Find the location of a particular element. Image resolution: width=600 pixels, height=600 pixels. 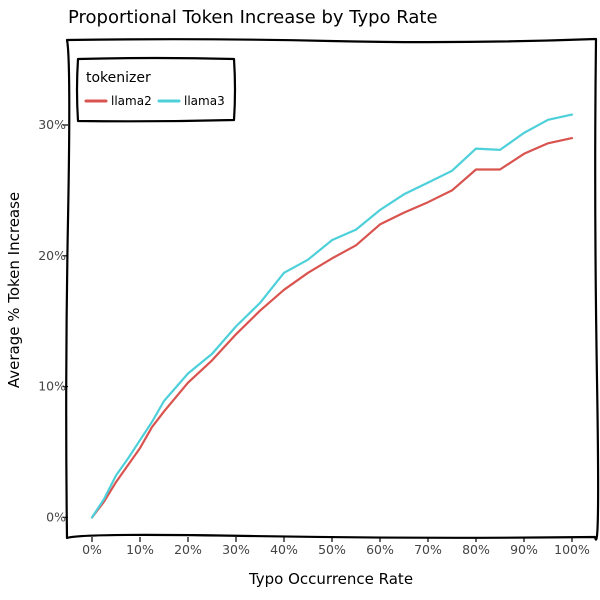

y-axis-label: Average % Token Increase is located at coordinates (14, 290).